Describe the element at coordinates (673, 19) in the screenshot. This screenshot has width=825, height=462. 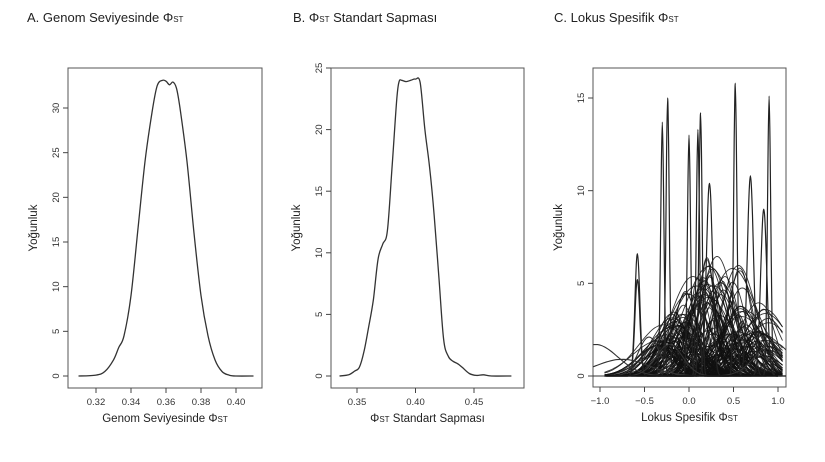
I see `panel-c-title-sub: ST` at that location.